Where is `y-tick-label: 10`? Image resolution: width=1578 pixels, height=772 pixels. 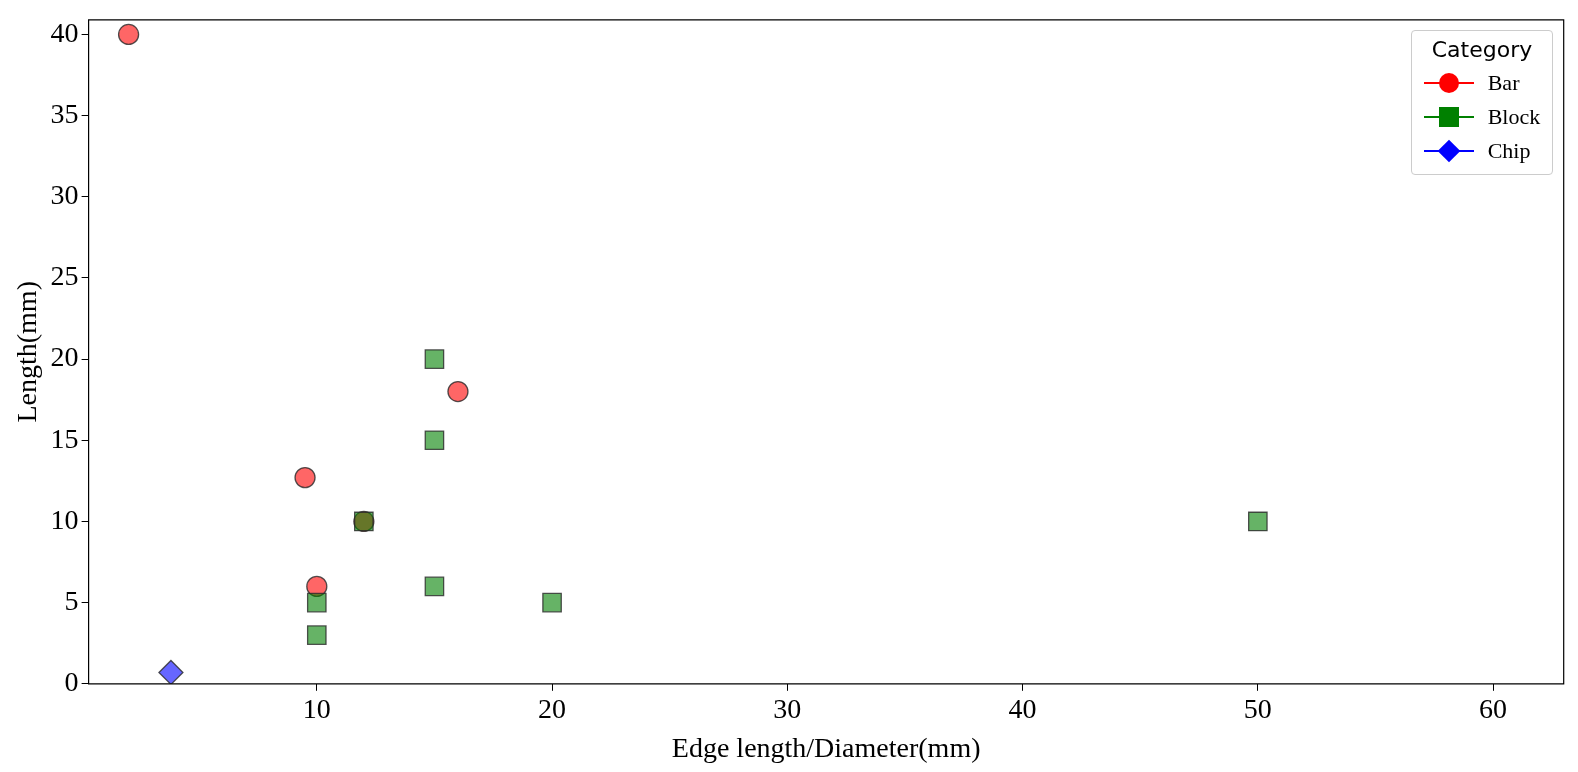 y-tick-label: 10 is located at coordinates (64, 519).